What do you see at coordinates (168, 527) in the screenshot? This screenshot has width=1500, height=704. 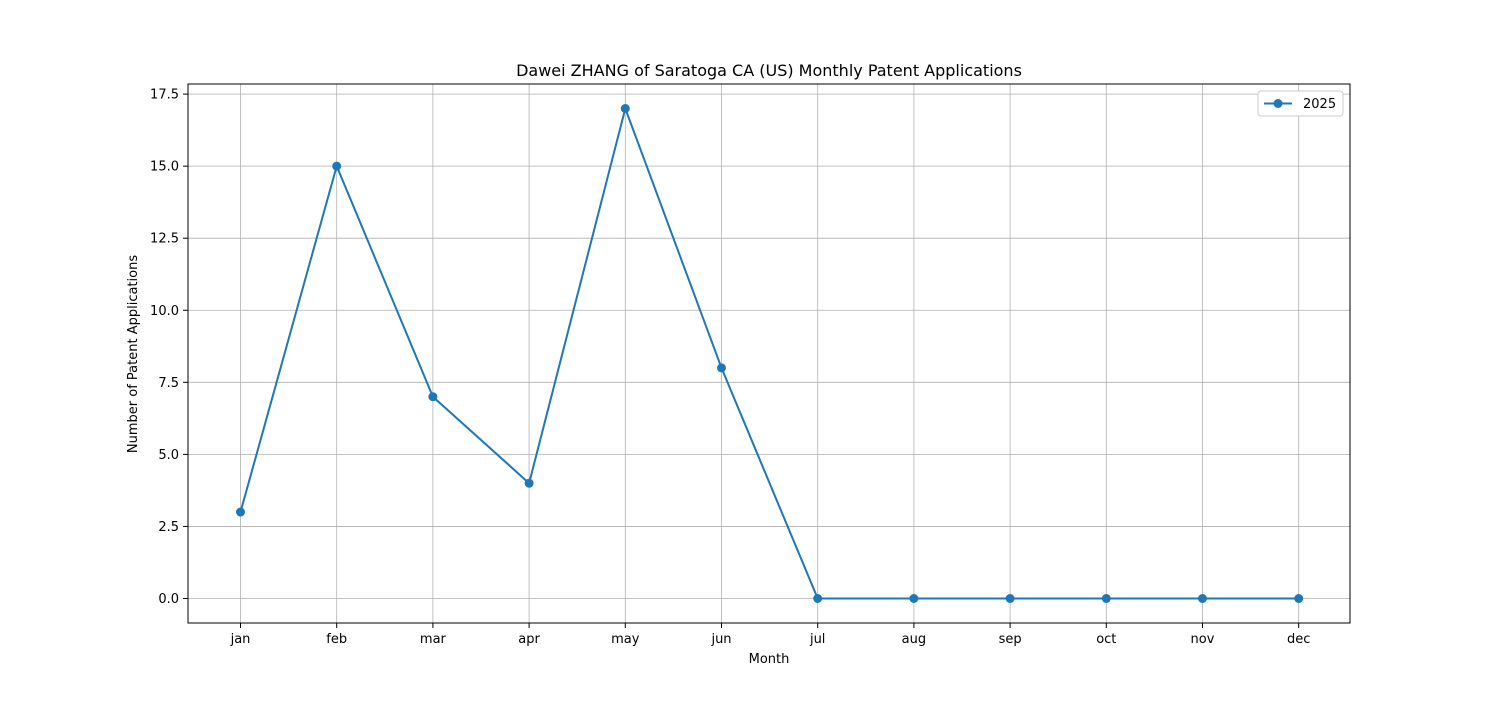 I see `y-tick-label: 2.5` at bounding box center [168, 527].